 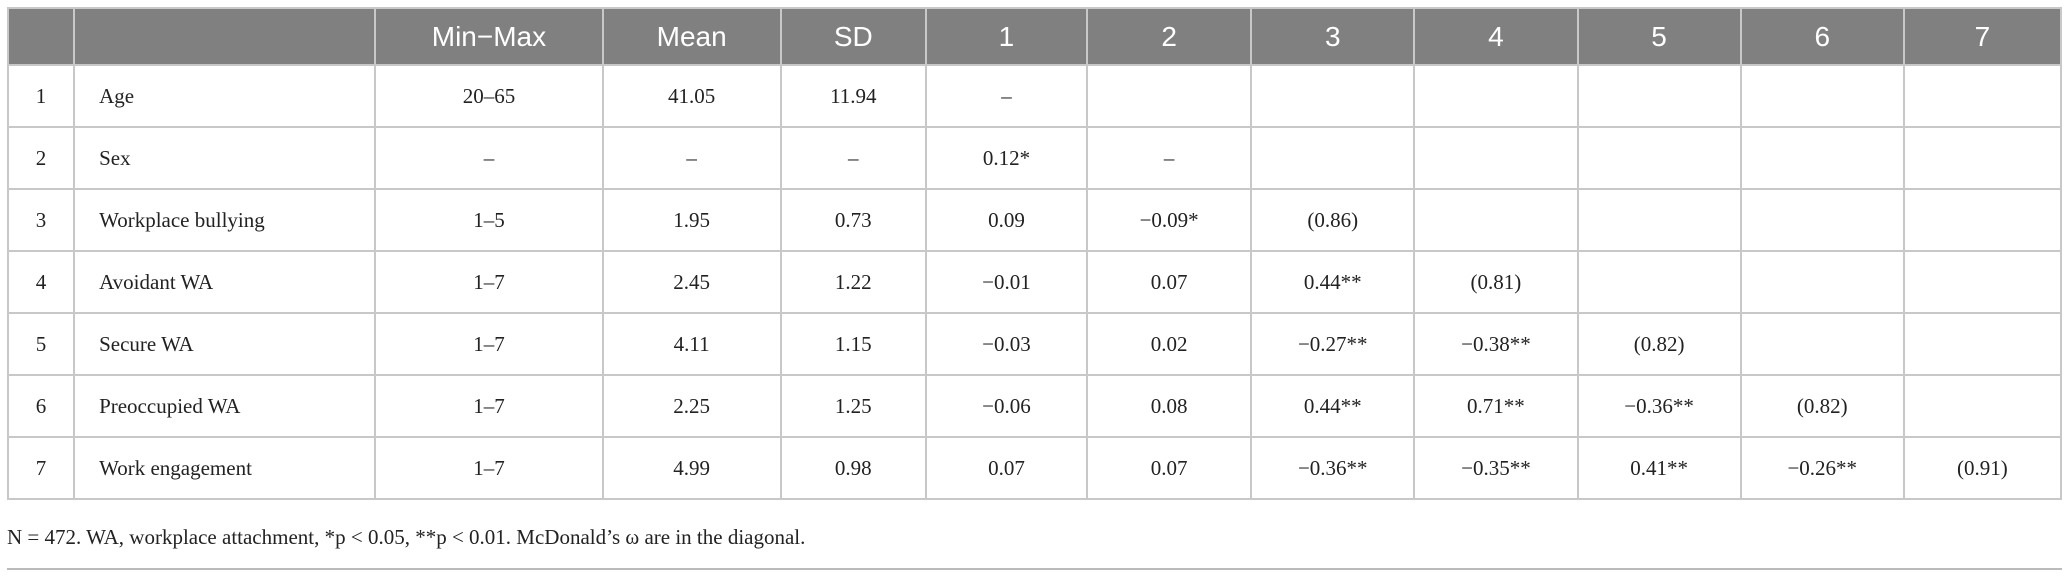 What do you see at coordinates (1496, 406) in the screenshot?
I see `table-cell: 0.71**` at bounding box center [1496, 406].